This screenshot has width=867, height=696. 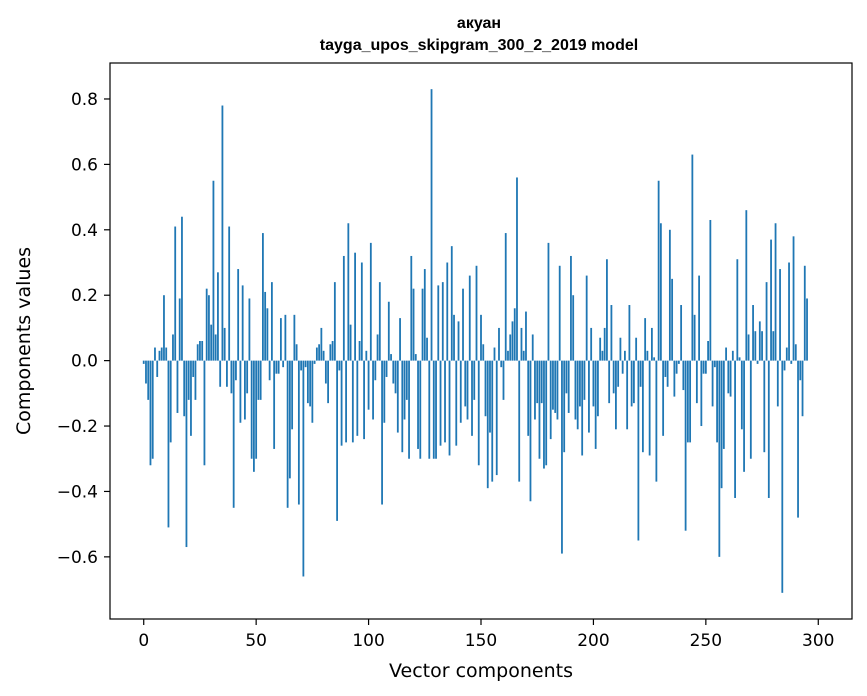 I want to click on y-tick-label: −0.4, so click(x=77, y=492).